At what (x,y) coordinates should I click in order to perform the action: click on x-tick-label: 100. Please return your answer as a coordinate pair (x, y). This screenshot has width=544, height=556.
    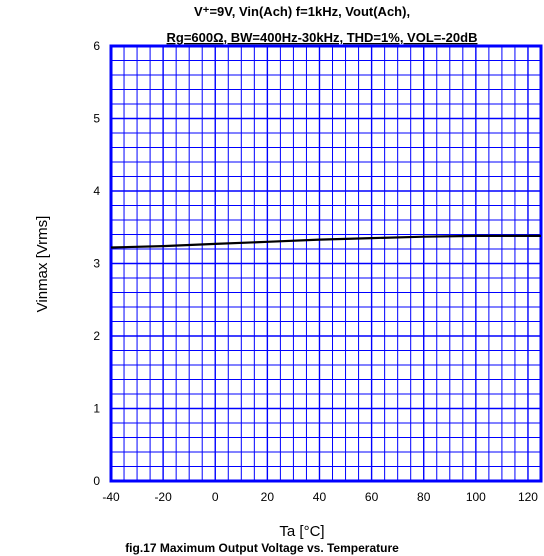
    Looking at the image, I should click on (476, 497).